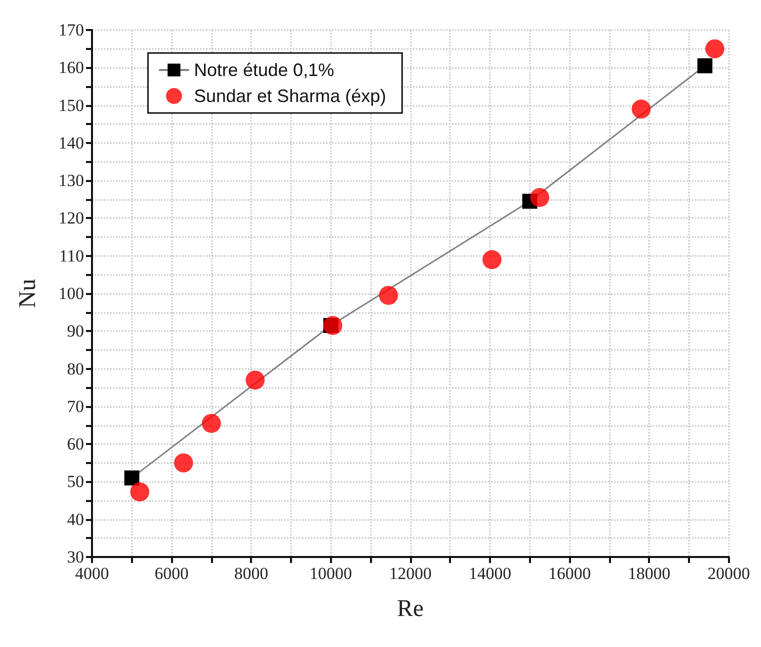 The height and width of the screenshot is (647, 761). What do you see at coordinates (490, 573) in the screenshot?
I see `x-tick-label: 14000` at bounding box center [490, 573].